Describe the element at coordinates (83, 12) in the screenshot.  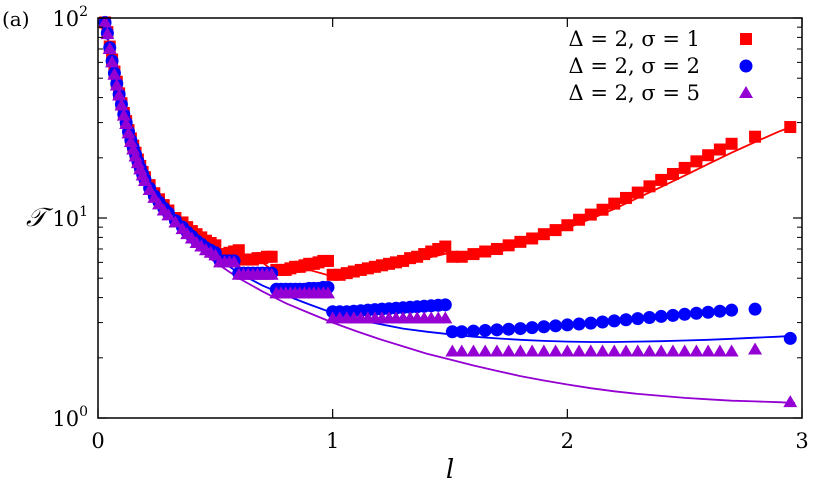
I see `y-tick-exponent: 2` at that location.